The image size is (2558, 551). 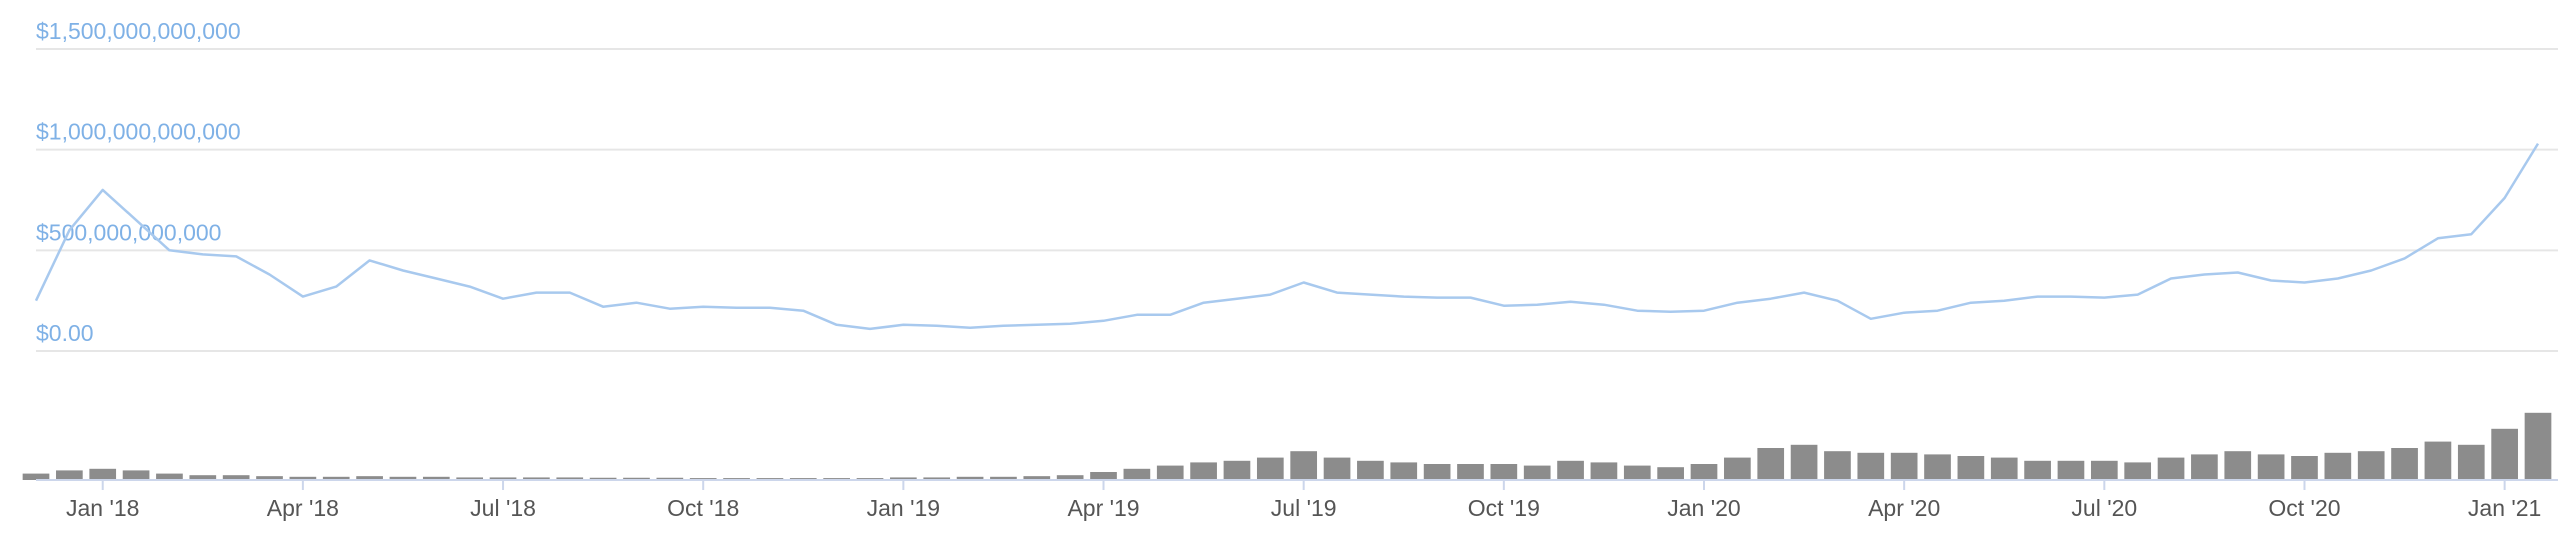 What do you see at coordinates (138, 132) in the screenshot?
I see `y-tick-label: $1,000,000,000,000` at bounding box center [138, 132].